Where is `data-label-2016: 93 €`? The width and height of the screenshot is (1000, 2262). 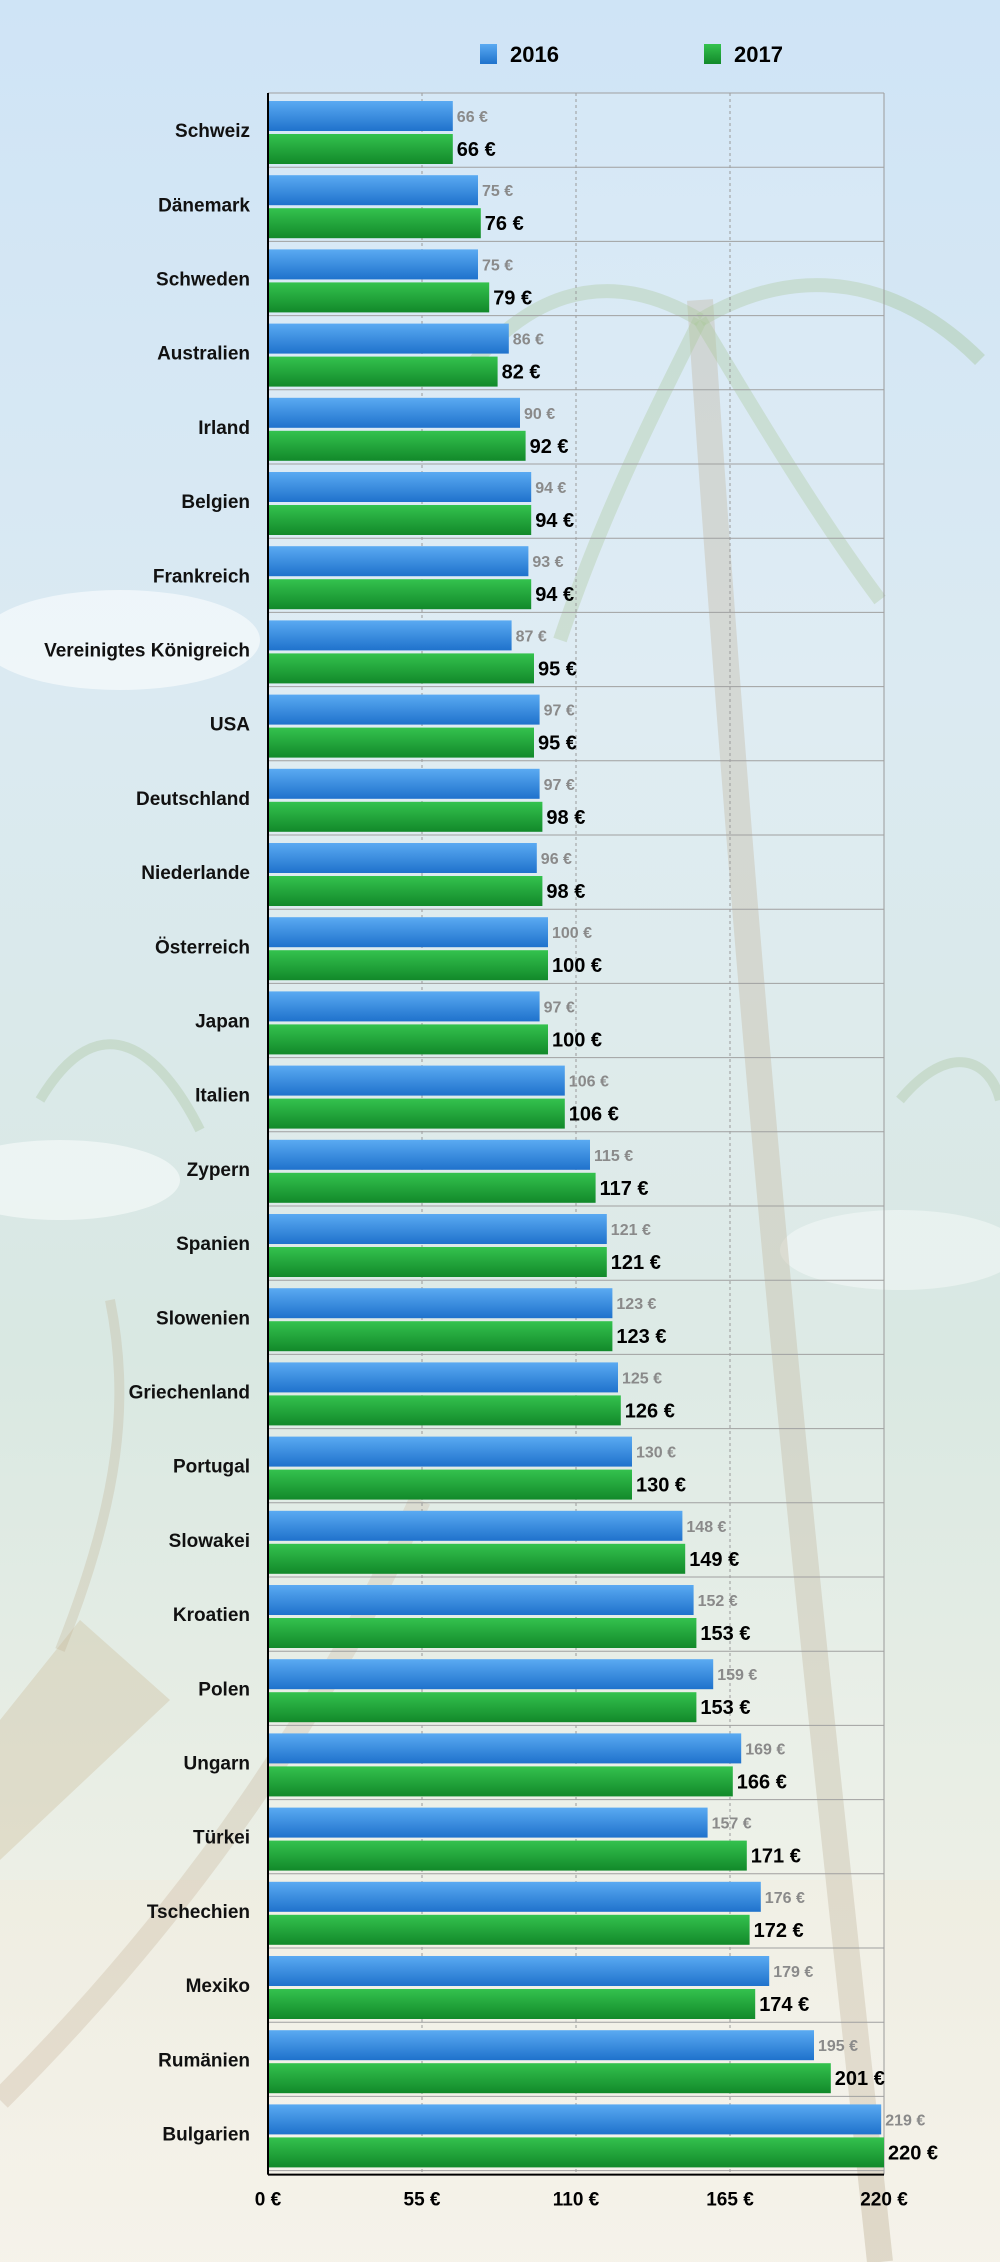 data-label-2016: 93 € is located at coordinates (547, 562).